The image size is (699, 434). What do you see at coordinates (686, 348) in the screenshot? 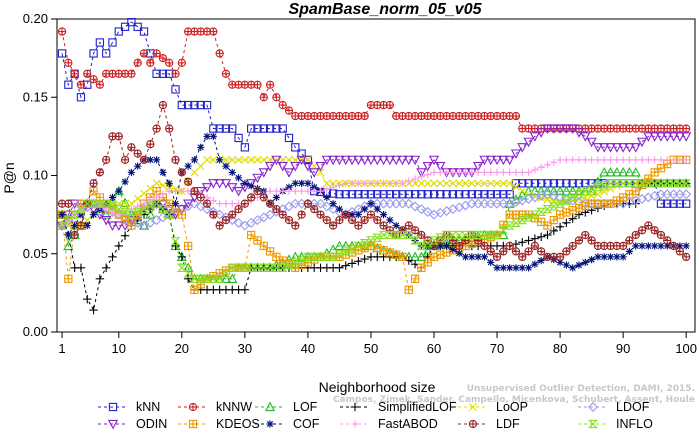
I see `x-tick-label: 100` at bounding box center [686, 348].